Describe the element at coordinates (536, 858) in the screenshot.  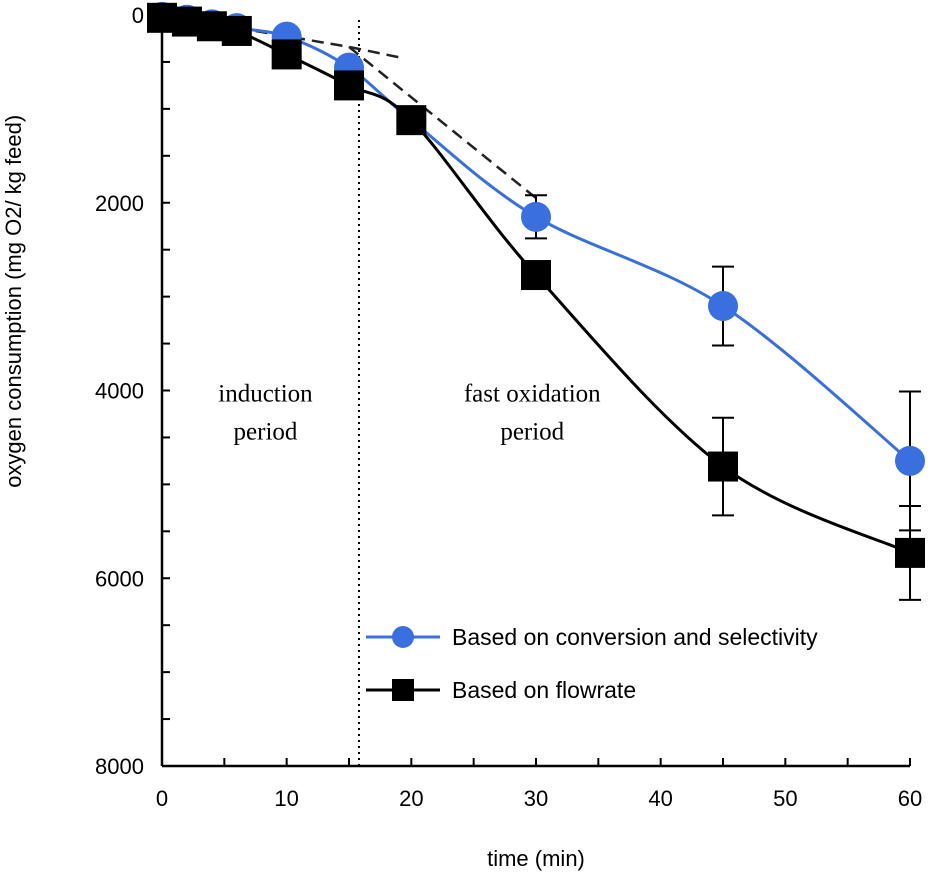
I see `x-axis-title: time (min)` at that location.